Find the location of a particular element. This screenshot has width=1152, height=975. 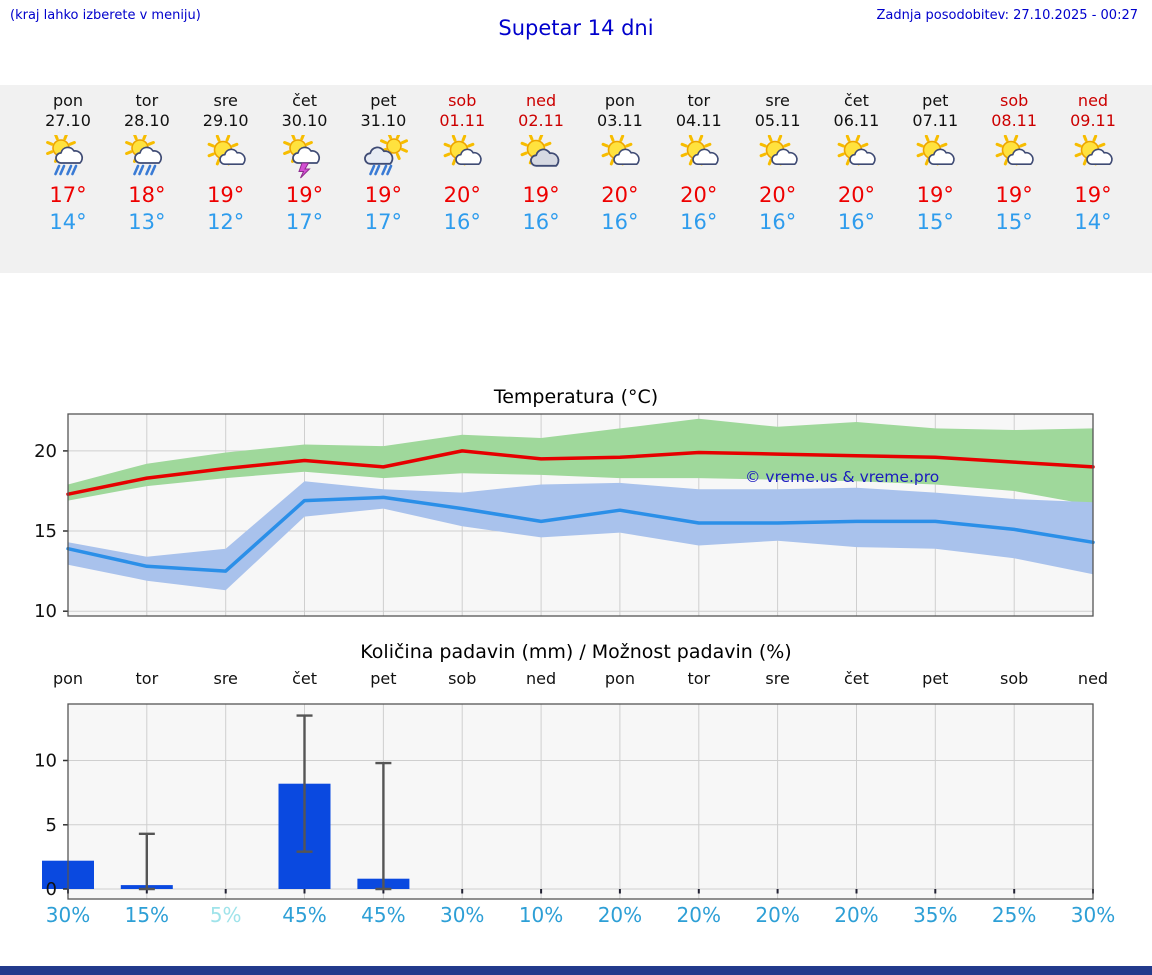

forecast-day-4: pet 31.10 19° 17° is located at coordinates (383, 163).